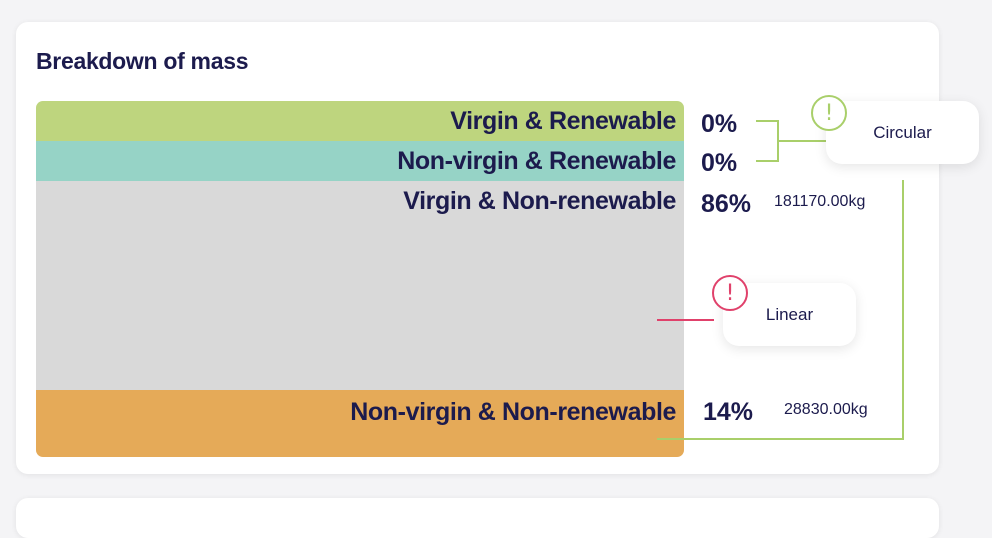 The width and height of the screenshot is (992, 538). I want to click on linear-alert-icon: !, so click(730, 293).